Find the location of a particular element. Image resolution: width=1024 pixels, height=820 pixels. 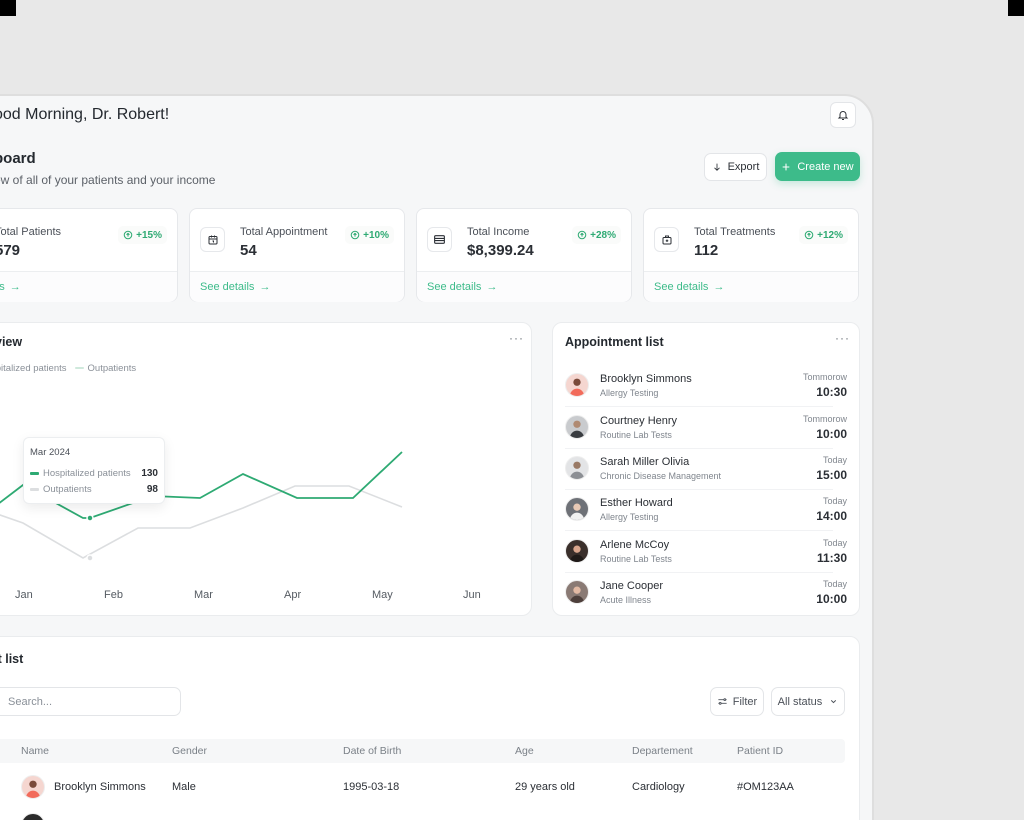

cell-name: Brooklyn Simmons is located at coordinates (100, 787).